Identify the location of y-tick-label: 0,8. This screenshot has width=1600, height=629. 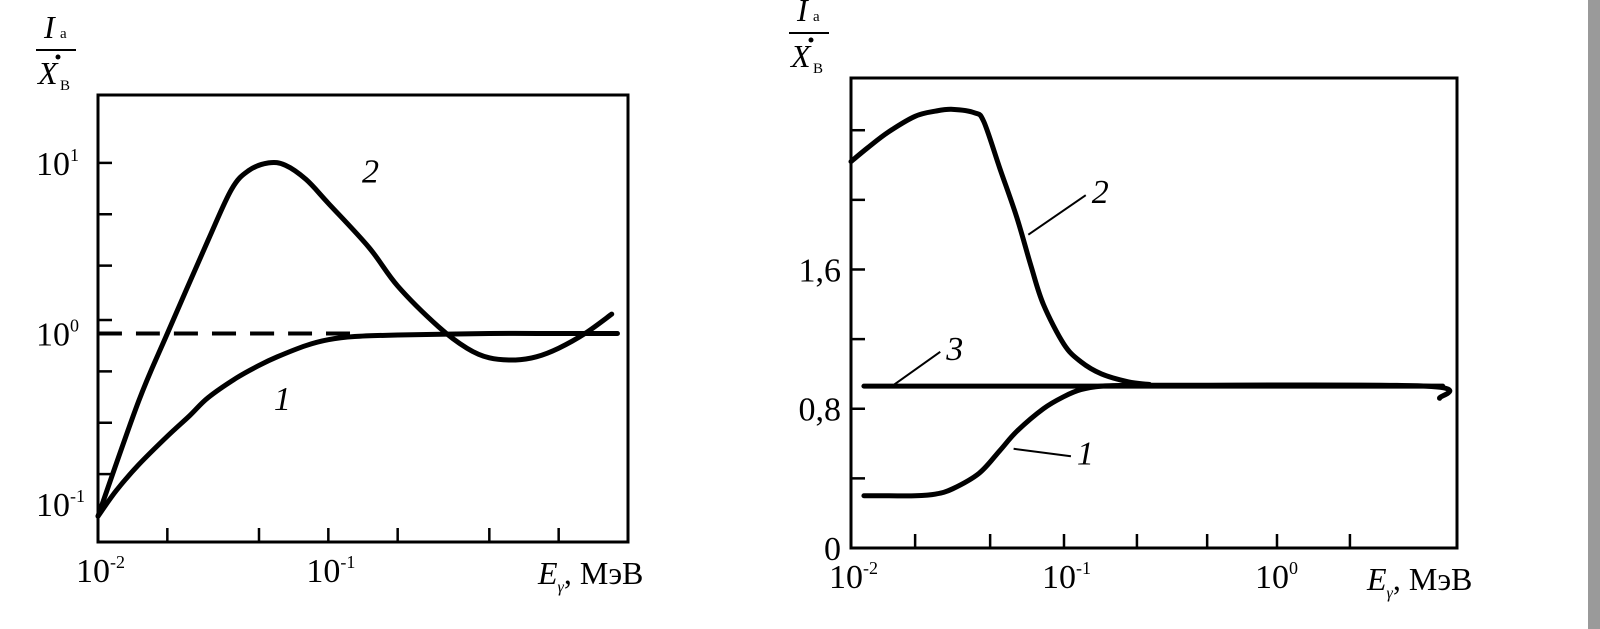
(820, 410).